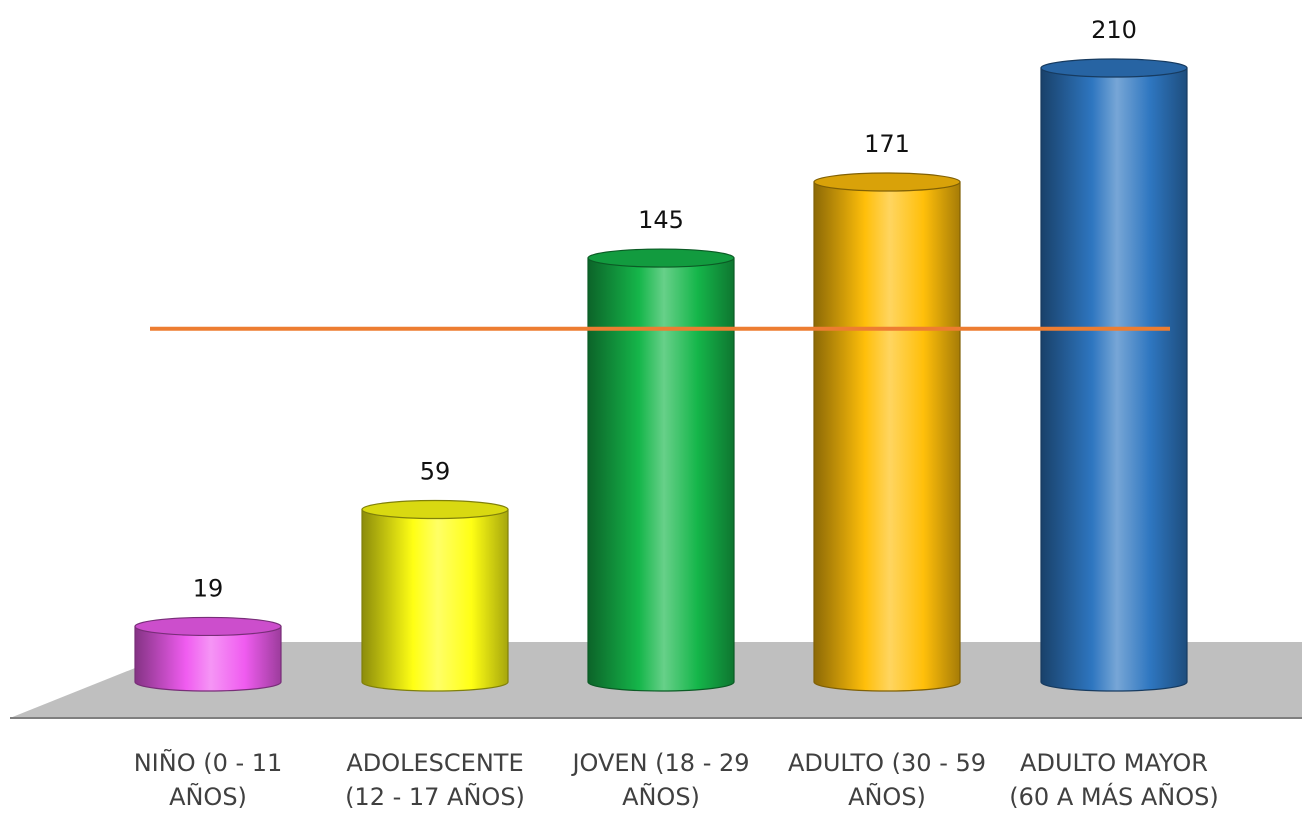 The image size is (1302, 819). What do you see at coordinates (1114, 30) in the screenshot?
I see `value-label-5: 210` at bounding box center [1114, 30].